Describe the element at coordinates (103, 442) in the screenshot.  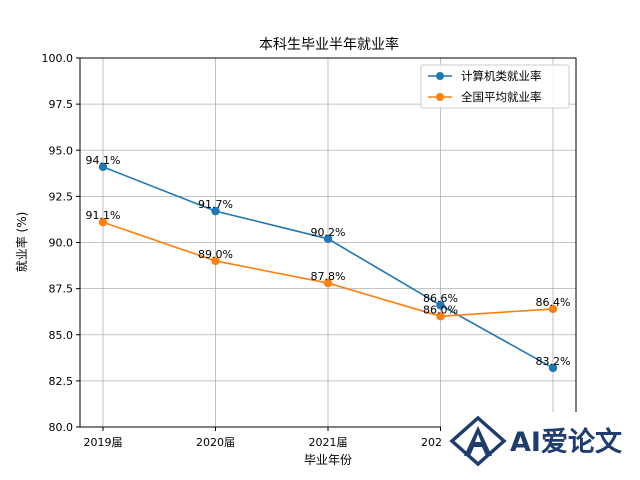
I see `x-tick-label: 2019届` at that location.